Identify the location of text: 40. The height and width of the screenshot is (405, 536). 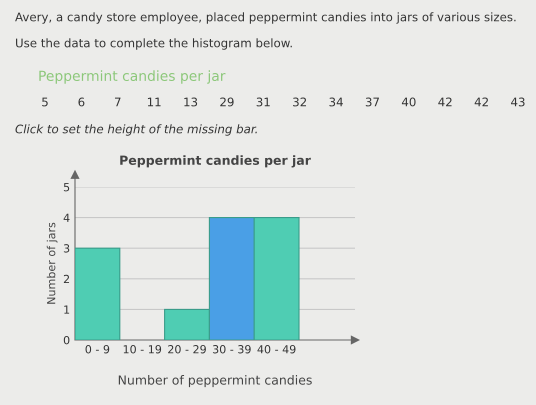
(409, 101).